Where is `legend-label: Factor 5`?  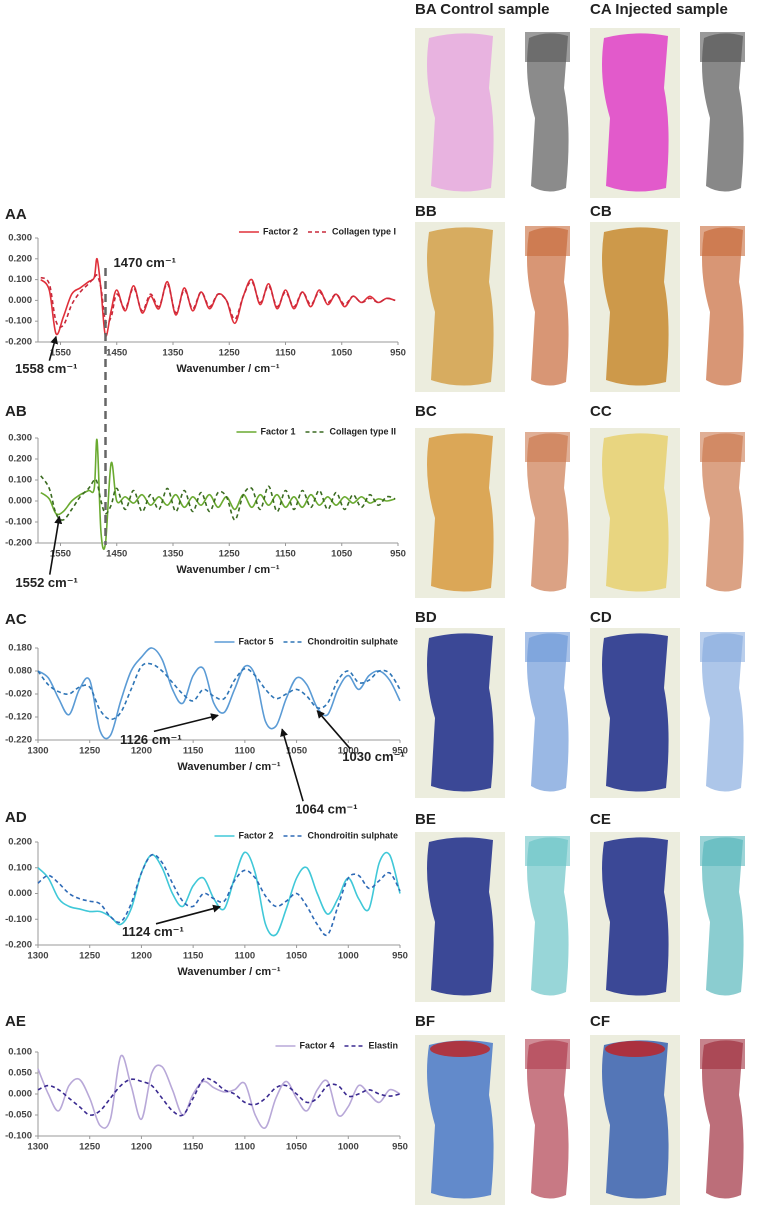
legend-label: Factor 5 is located at coordinates (255, 641).